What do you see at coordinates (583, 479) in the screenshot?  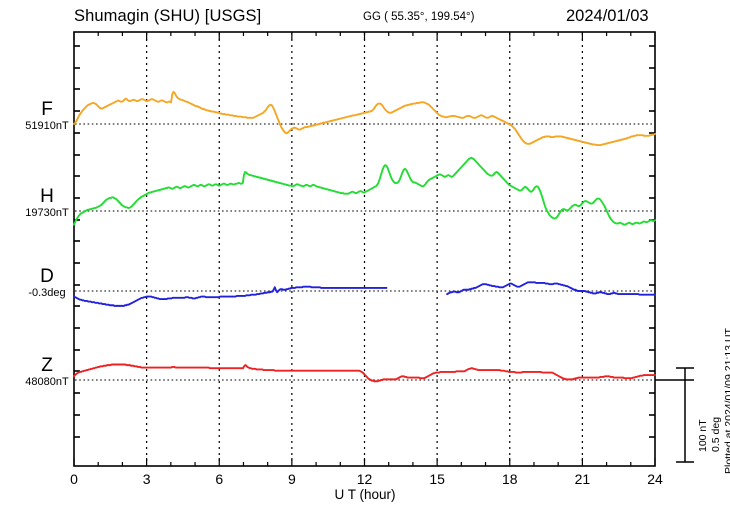 I see `x-tick-label: 21` at bounding box center [583, 479].